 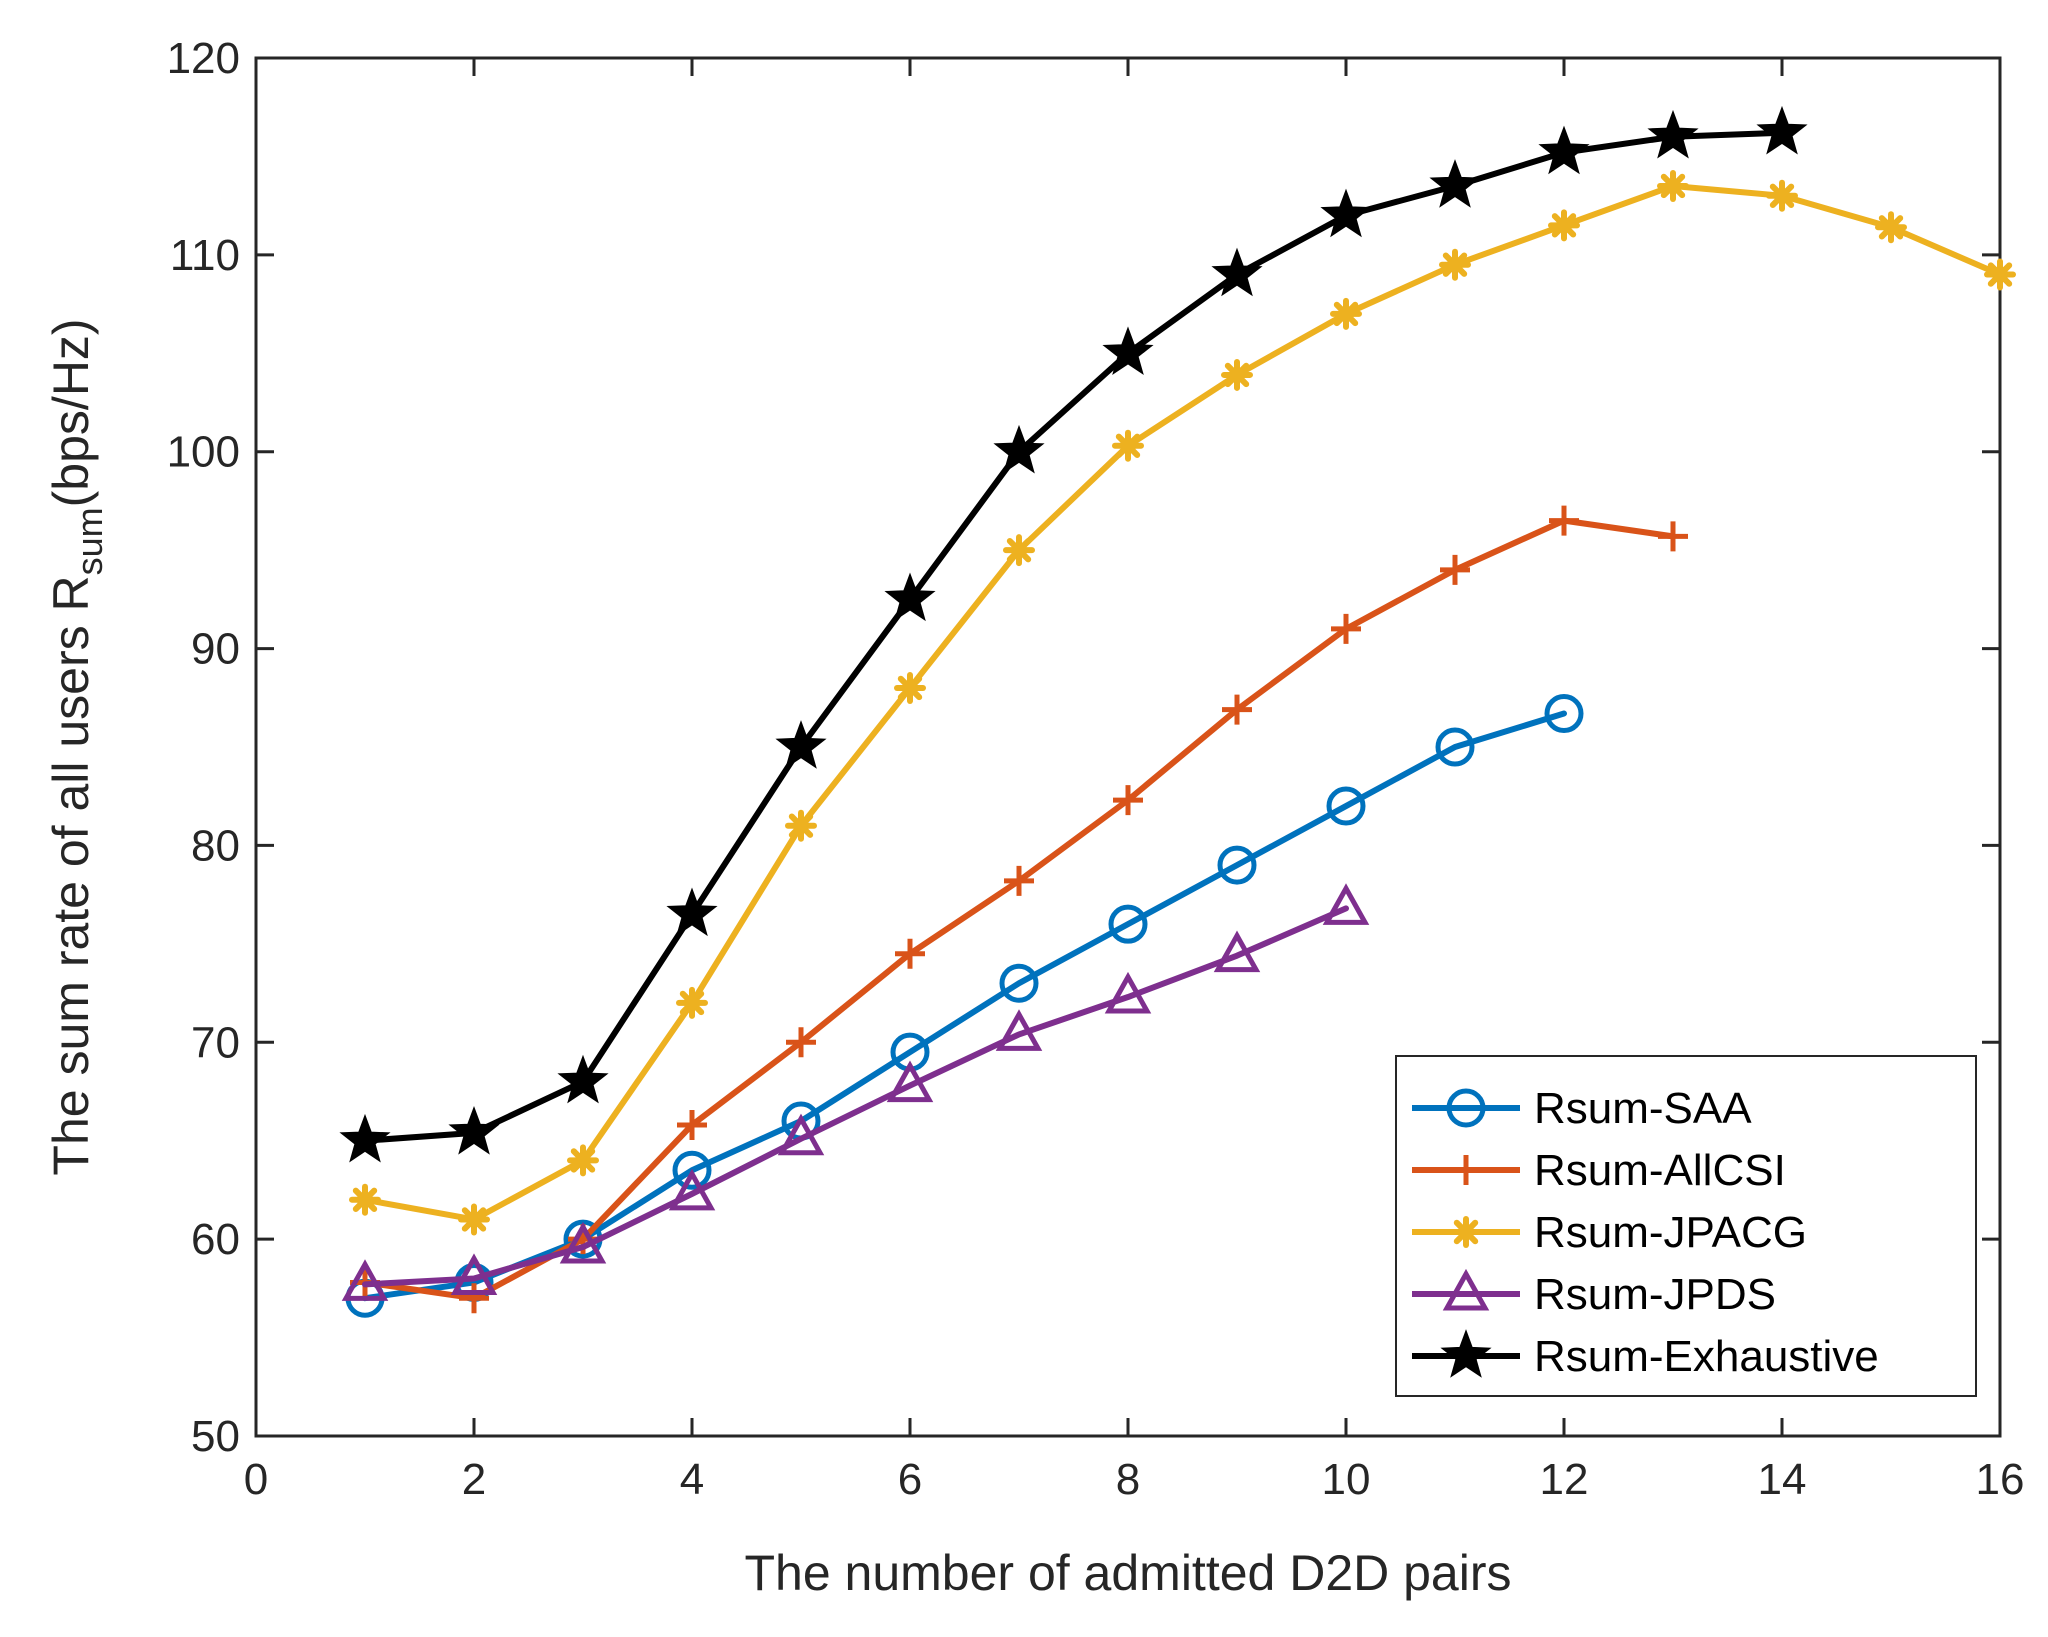 What do you see at coordinates (1706, 1356) in the screenshot?
I see `legend-label: Rsum-Exhaustive` at bounding box center [1706, 1356].